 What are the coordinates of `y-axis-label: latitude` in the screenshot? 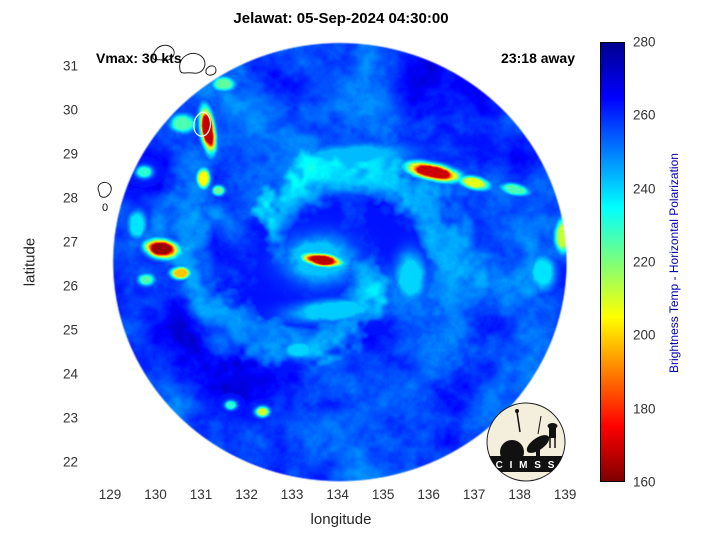 It's located at (30, 262).